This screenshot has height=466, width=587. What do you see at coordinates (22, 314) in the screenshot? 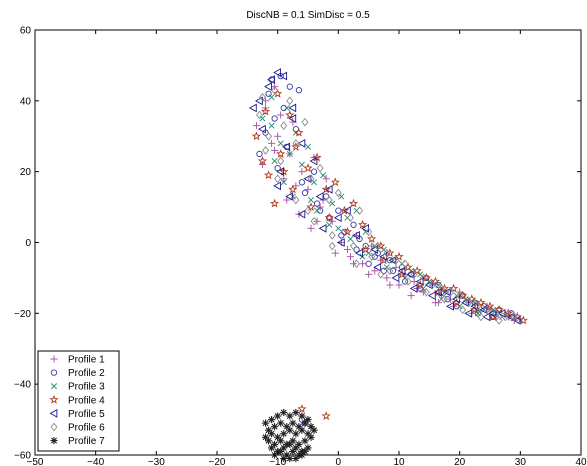
I see `y-tick-label: −20` at bounding box center [22, 314].